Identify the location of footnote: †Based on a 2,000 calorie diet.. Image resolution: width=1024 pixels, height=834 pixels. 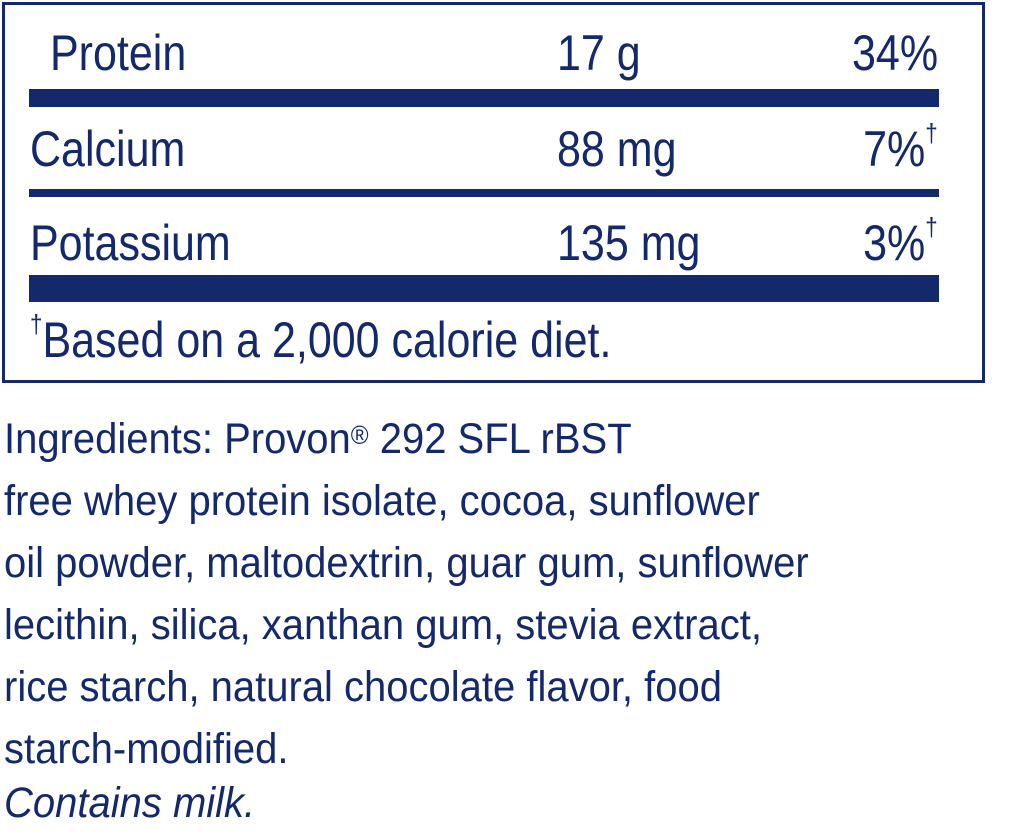
(321, 339).